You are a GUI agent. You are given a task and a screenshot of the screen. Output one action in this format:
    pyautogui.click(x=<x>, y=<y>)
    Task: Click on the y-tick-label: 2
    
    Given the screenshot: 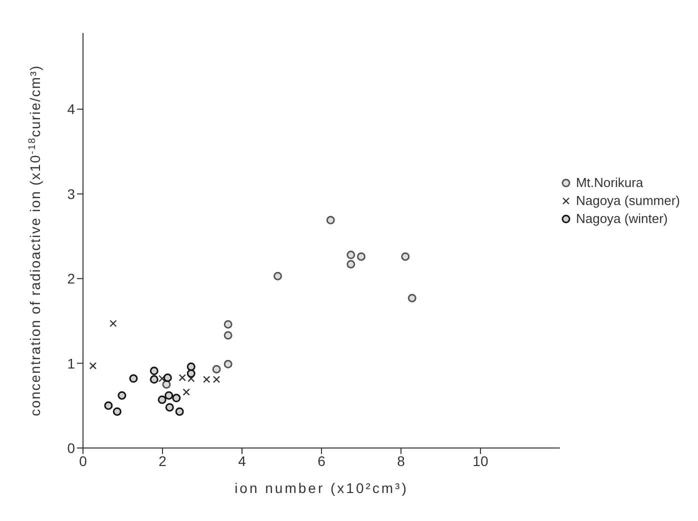 What is the action you would take?
    pyautogui.click(x=71, y=278)
    